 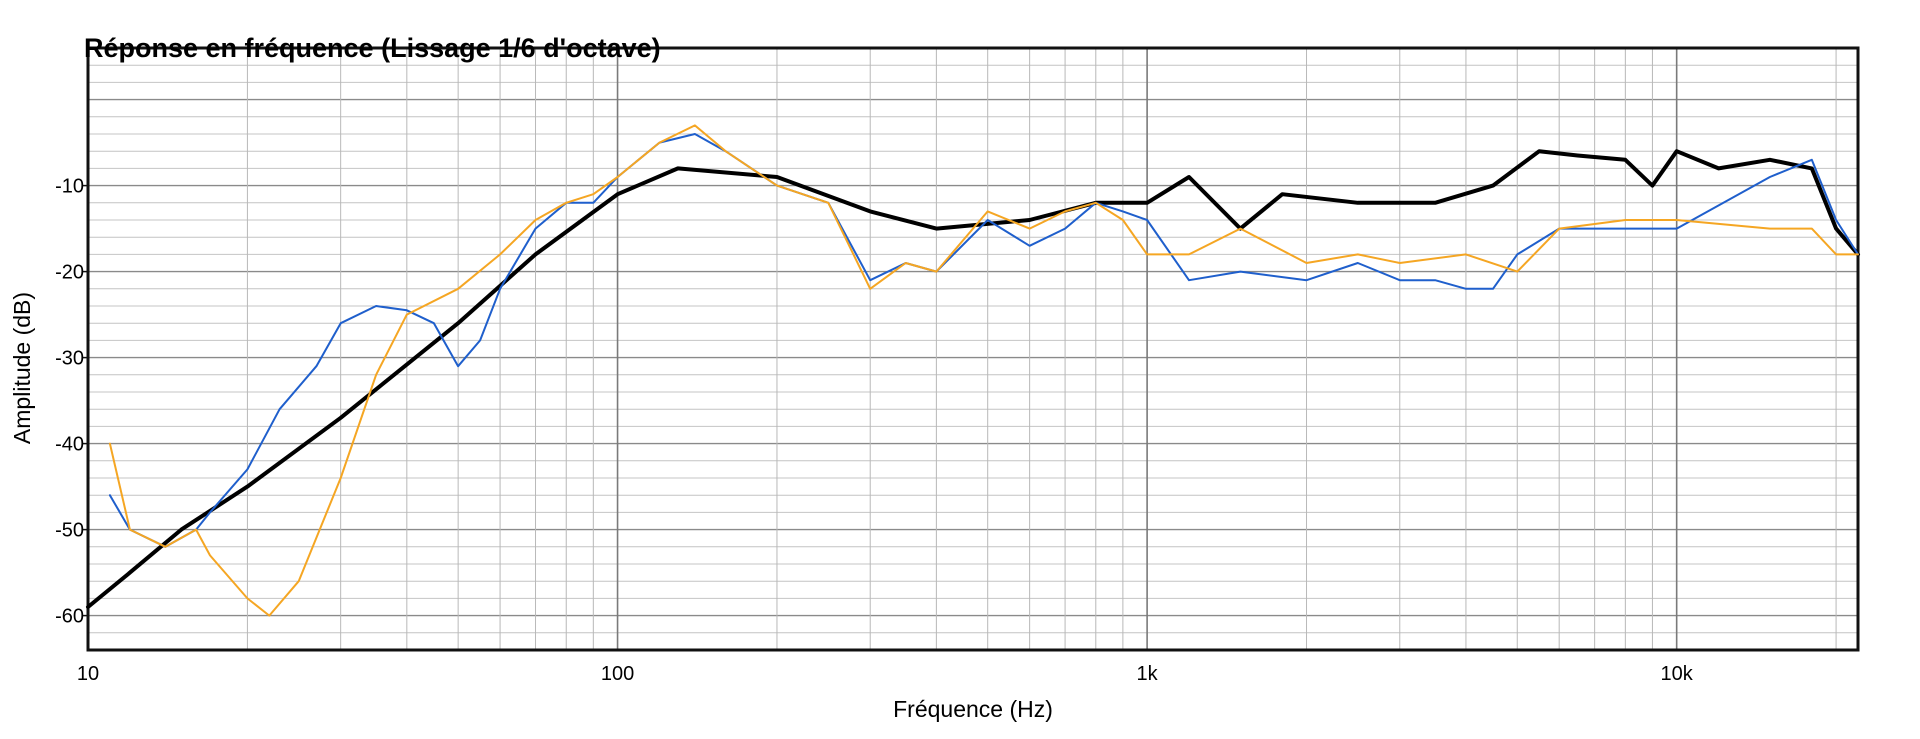 What do you see at coordinates (973, 709) in the screenshot?
I see `x-axis-label: Fréquence (Hz)` at bounding box center [973, 709].